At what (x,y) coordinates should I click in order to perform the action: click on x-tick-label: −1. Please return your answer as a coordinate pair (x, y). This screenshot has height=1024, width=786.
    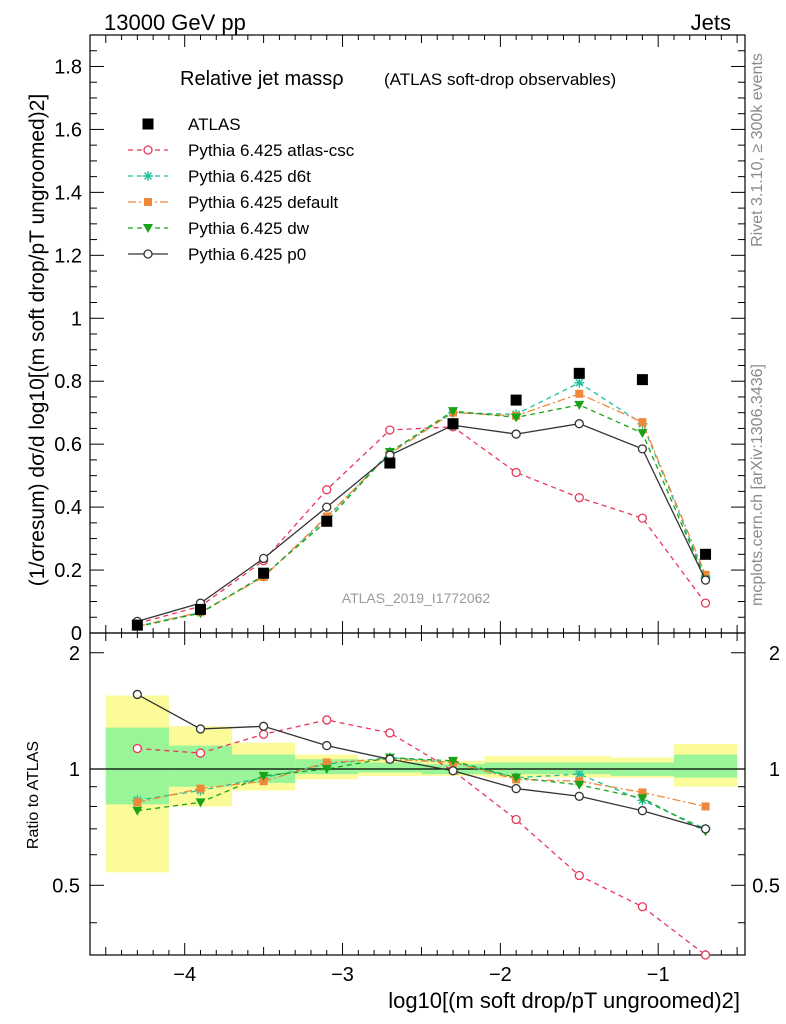
    Looking at the image, I should click on (658, 975).